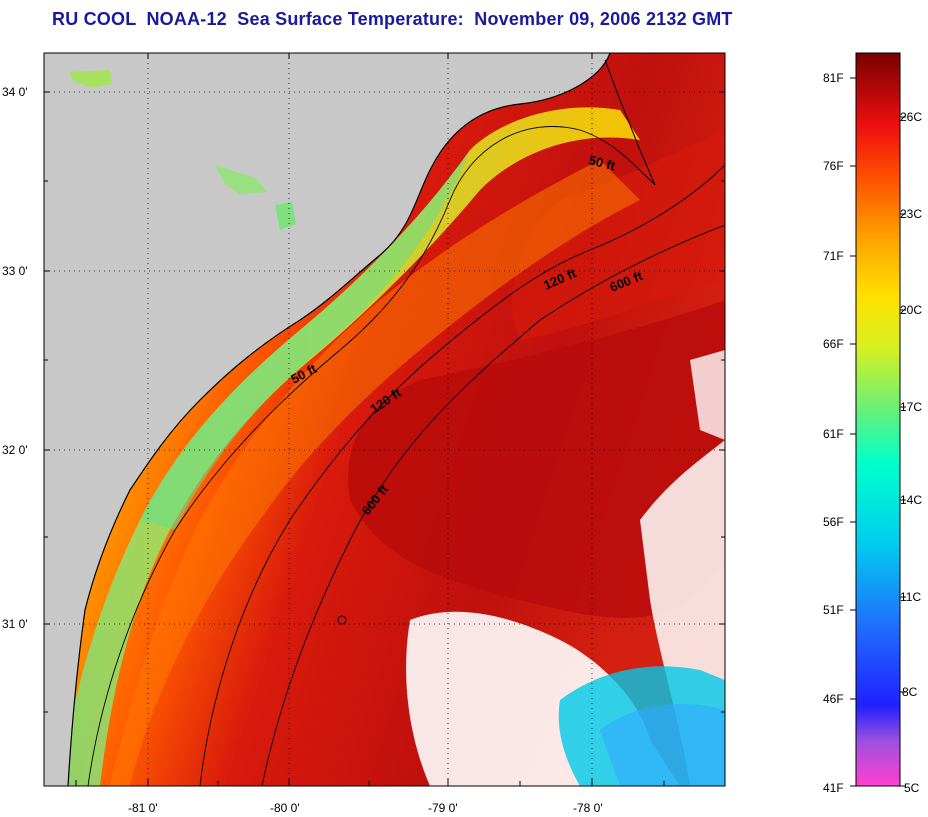 The width and height of the screenshot is (928, 817). What do you see at coordinates (833, 699) in the screenshot?
I see `colorbar-label-f: 46F` at bounding box center [833, 699].